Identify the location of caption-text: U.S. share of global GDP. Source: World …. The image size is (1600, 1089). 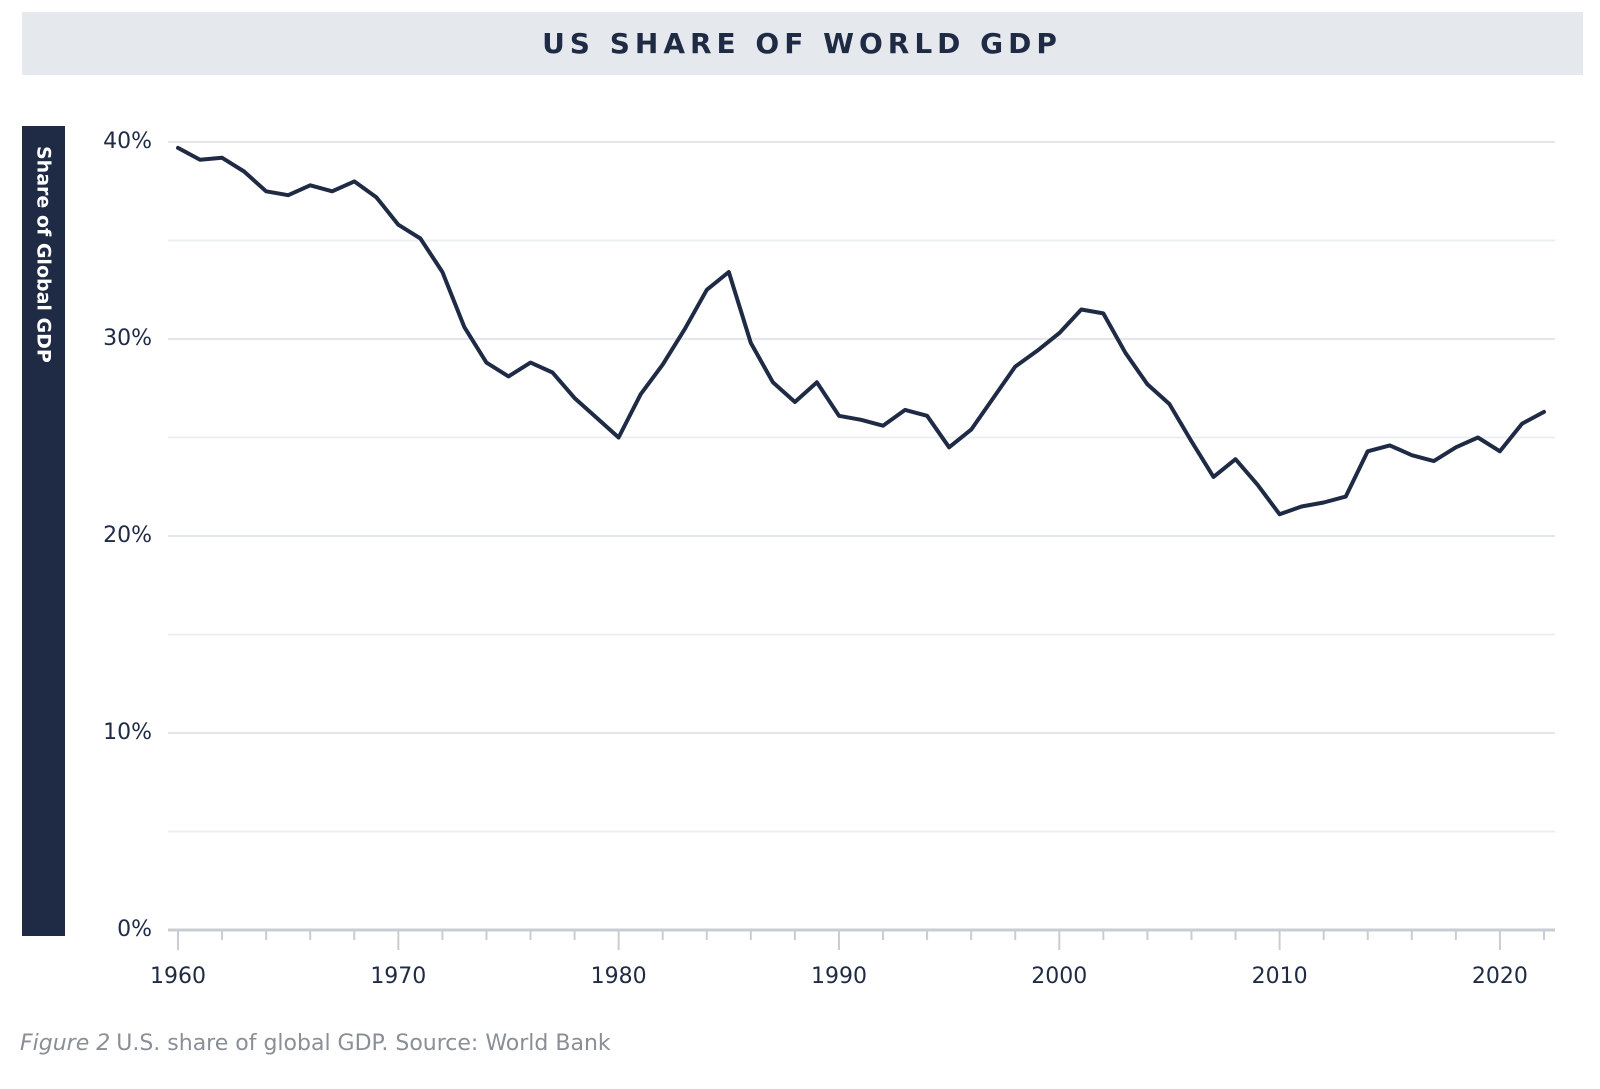
(363, 1043).